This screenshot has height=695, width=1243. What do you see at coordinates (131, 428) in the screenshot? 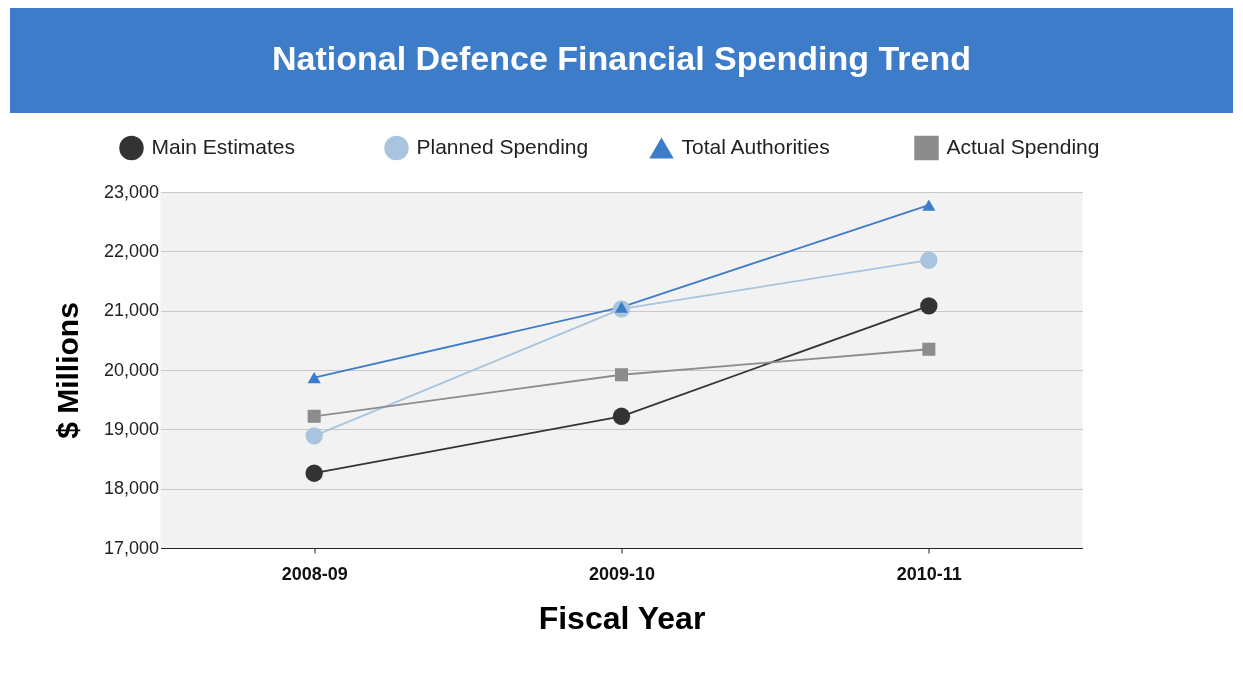
I see `y-tick-label: 19,000` at bounding box center [131, 428].